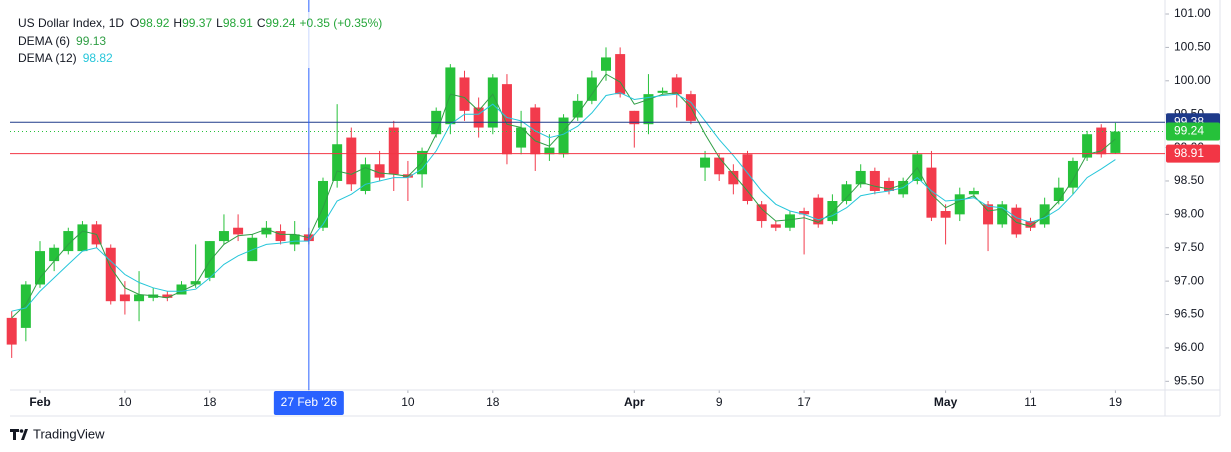 The height and width of the screenshot is (452, 1231). I want to click on y-tick-label: 100.50, so click(1192, 47).